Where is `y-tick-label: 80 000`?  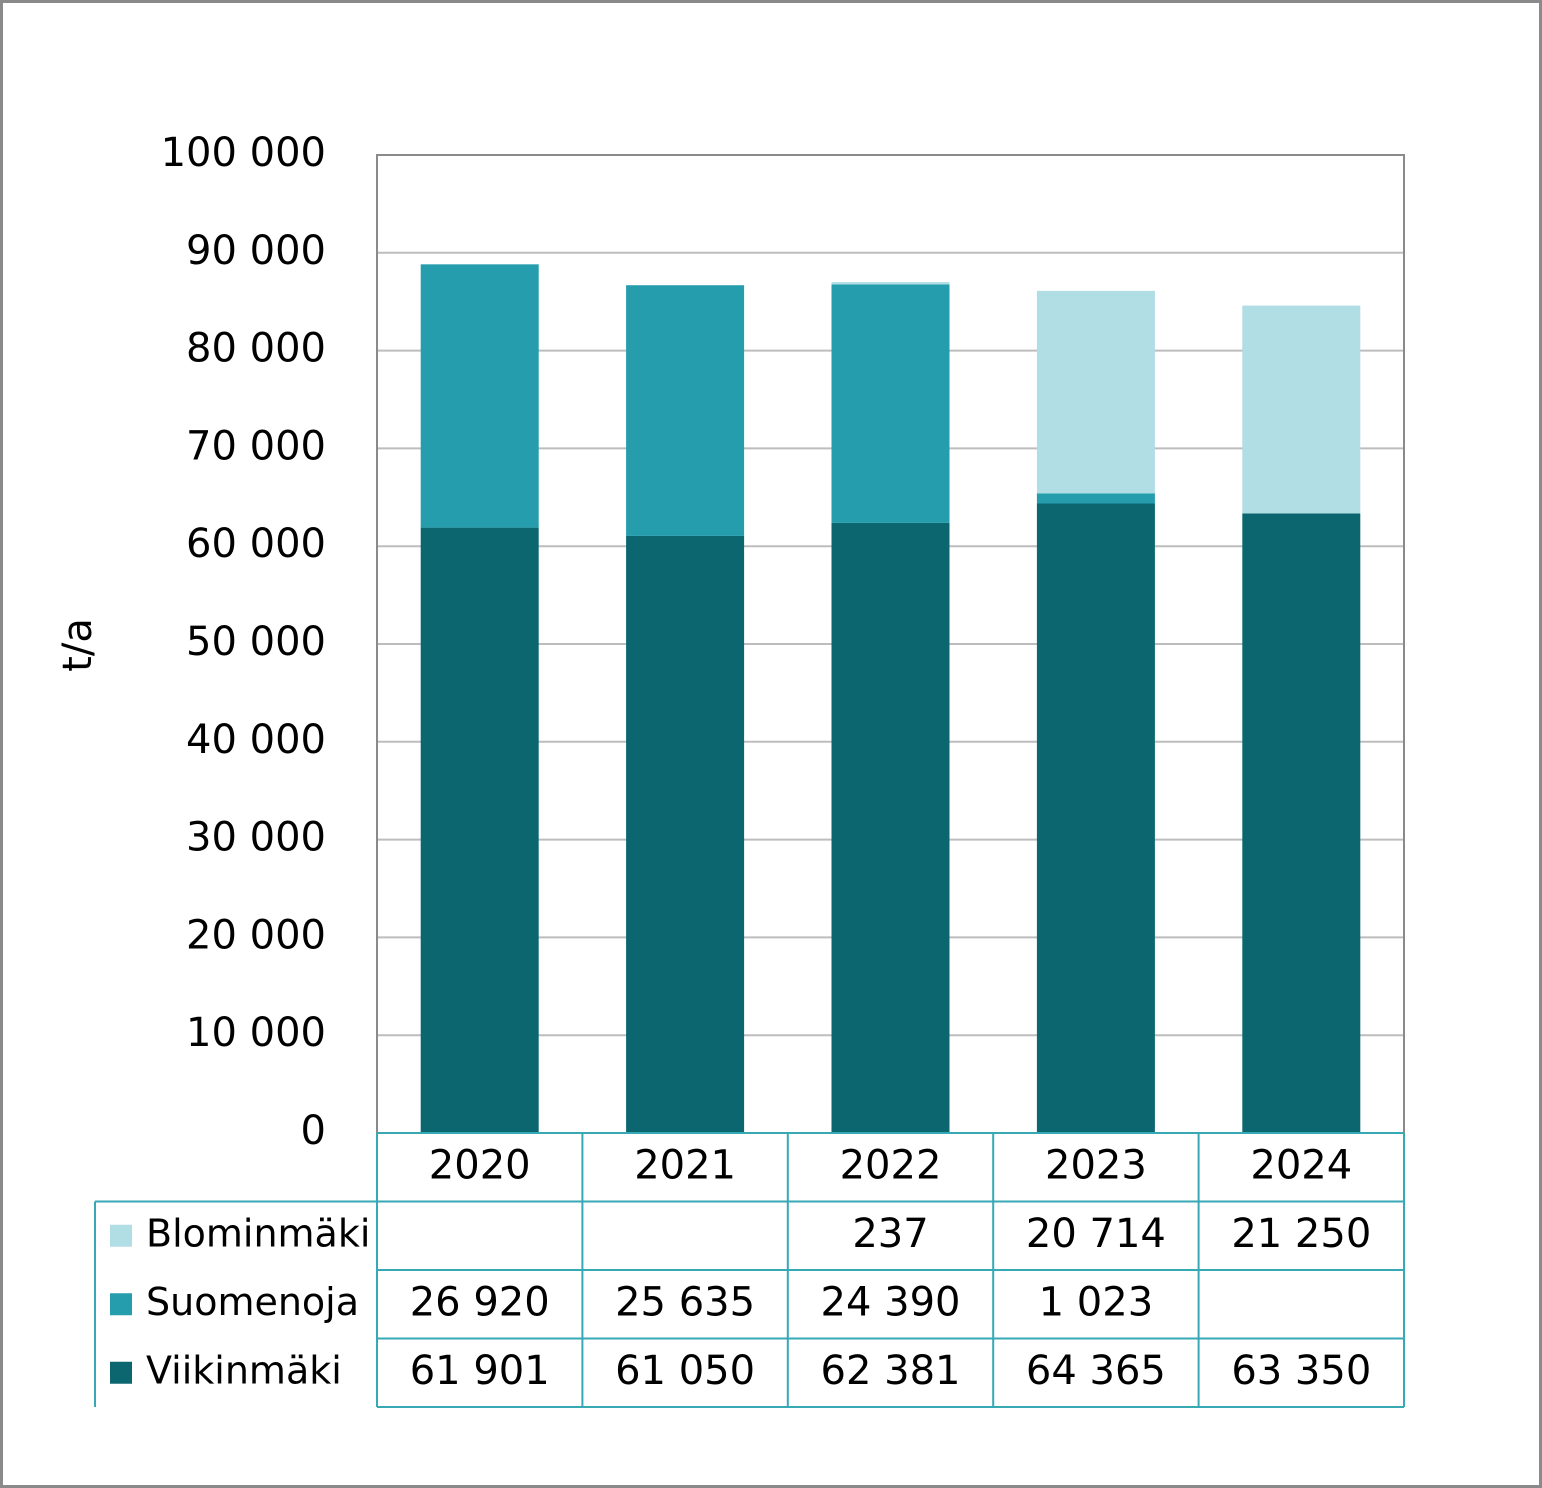
y-tick-label: 80 000 is located at coordinates (256, 349).